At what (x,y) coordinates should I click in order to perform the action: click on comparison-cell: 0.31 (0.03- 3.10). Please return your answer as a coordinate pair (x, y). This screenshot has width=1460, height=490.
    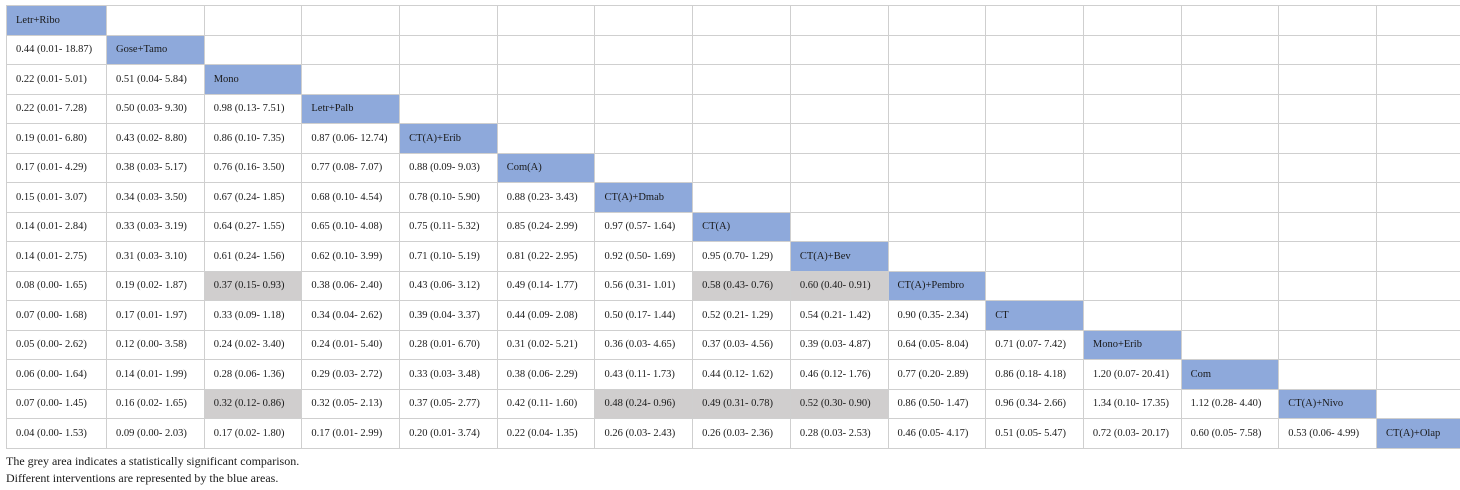
    Looking at the image, I should click on (155, 256).